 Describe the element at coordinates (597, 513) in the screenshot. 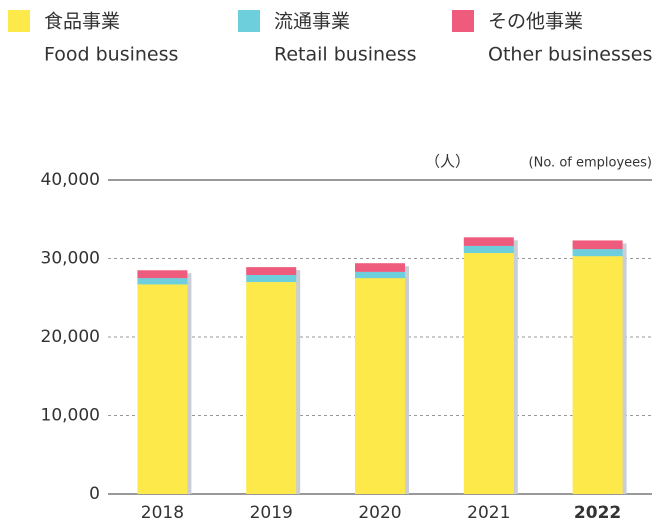

I see `x-tick-label: 2022` at that location.